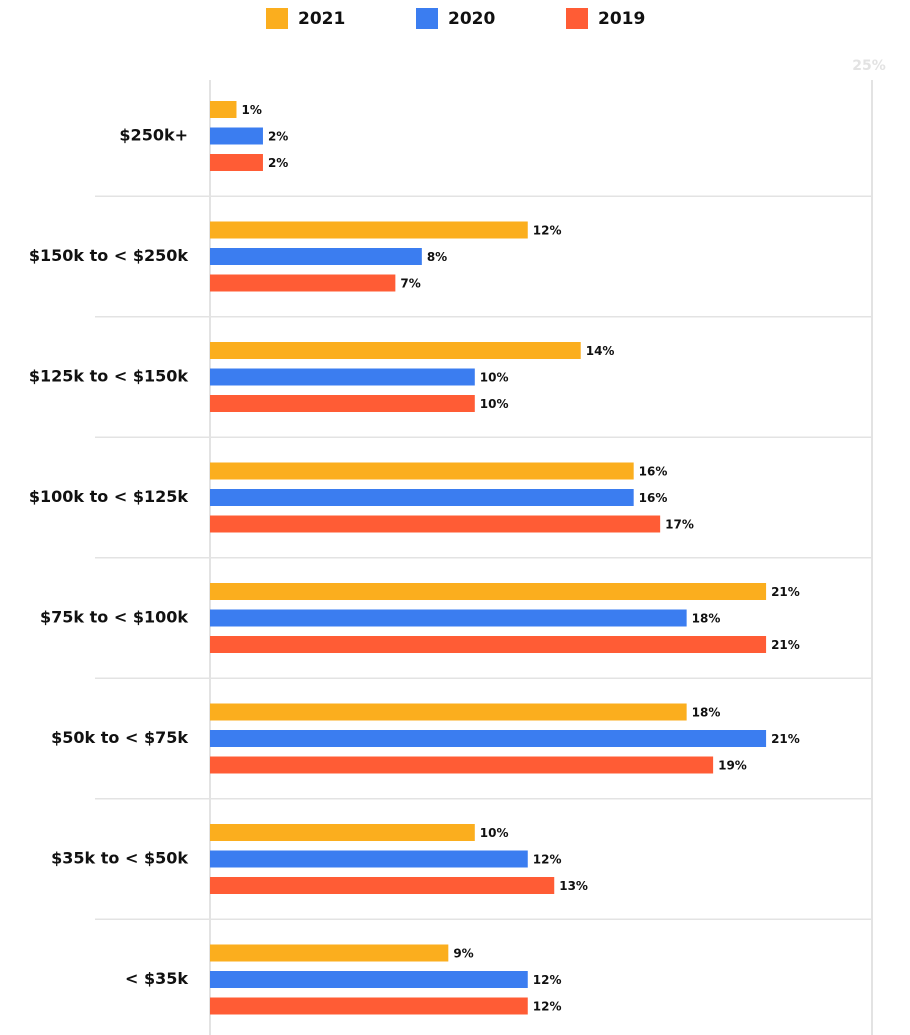  I want to click on value-label: 14%, so click(600, 351).